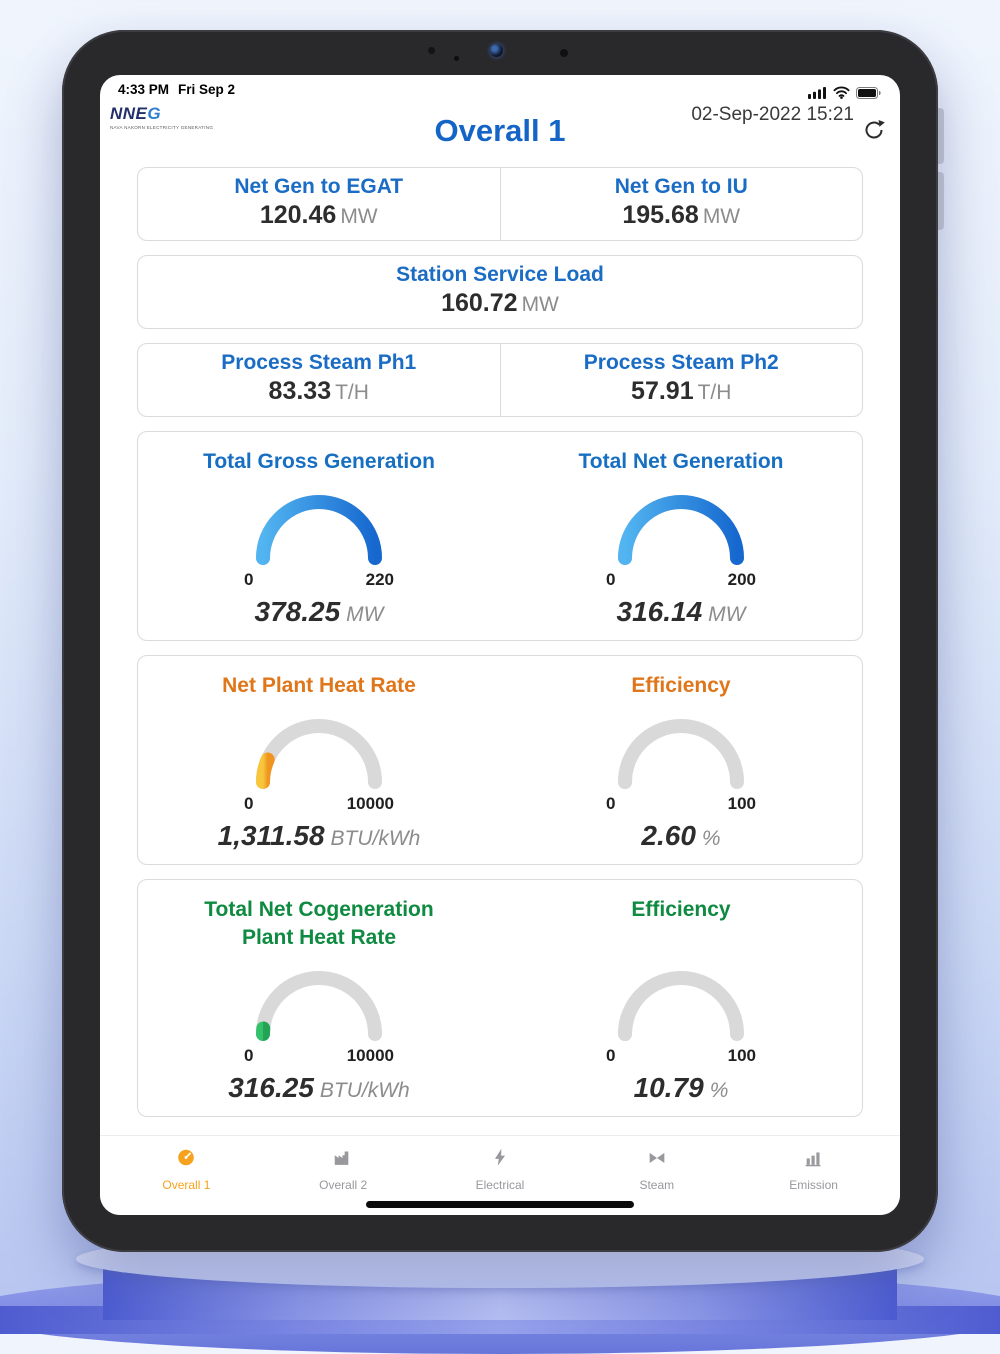 This screenshot has height=1354, width=1000. What do you see at coordinates (500, 1160) in the screenshot?
I see `lightning-icon` at bounding box center [500, 1160].